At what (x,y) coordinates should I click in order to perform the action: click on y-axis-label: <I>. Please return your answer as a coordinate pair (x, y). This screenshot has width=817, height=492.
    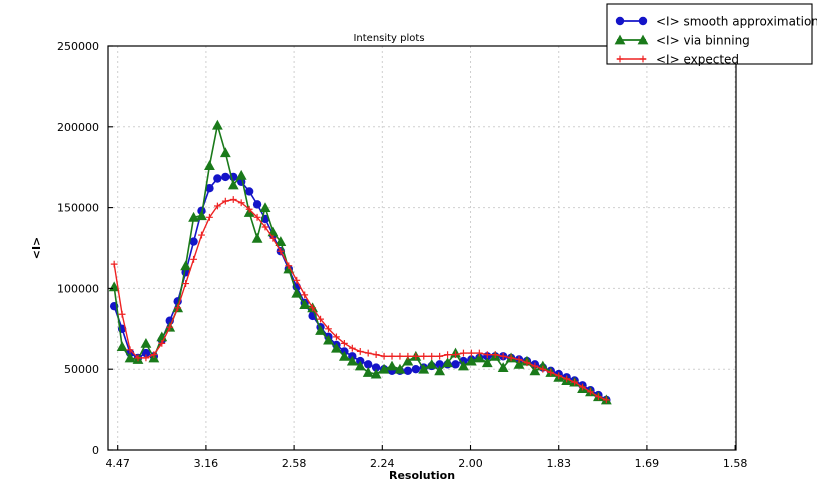
    Looking at the image, I should click on (36, 248).